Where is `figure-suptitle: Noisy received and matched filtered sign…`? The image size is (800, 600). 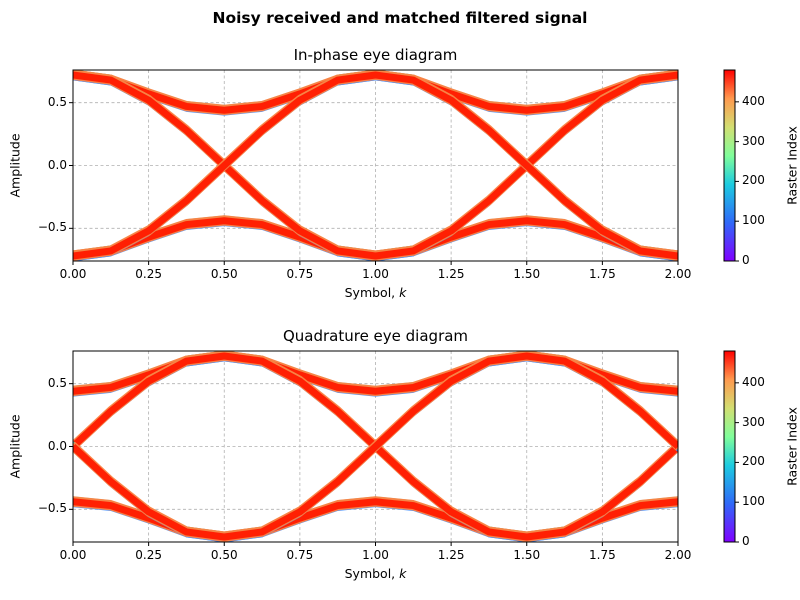 figure-suptitle: Noisy received and matched filtered sign… is located at coordinates (400, 18).